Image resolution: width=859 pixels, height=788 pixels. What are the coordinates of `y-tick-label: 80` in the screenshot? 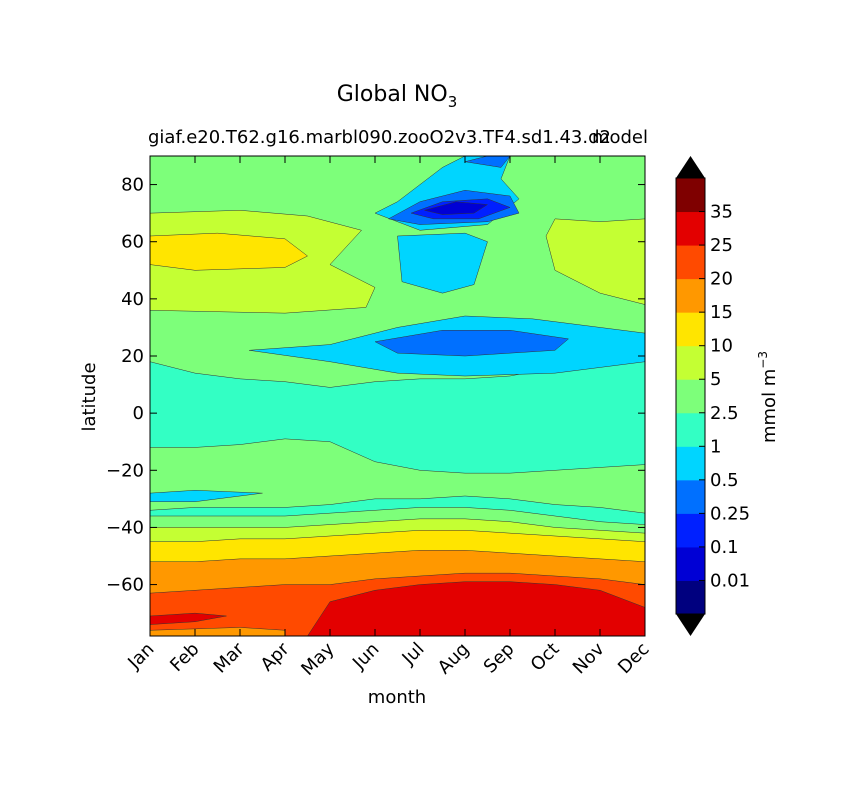 It's located at (132, 185).